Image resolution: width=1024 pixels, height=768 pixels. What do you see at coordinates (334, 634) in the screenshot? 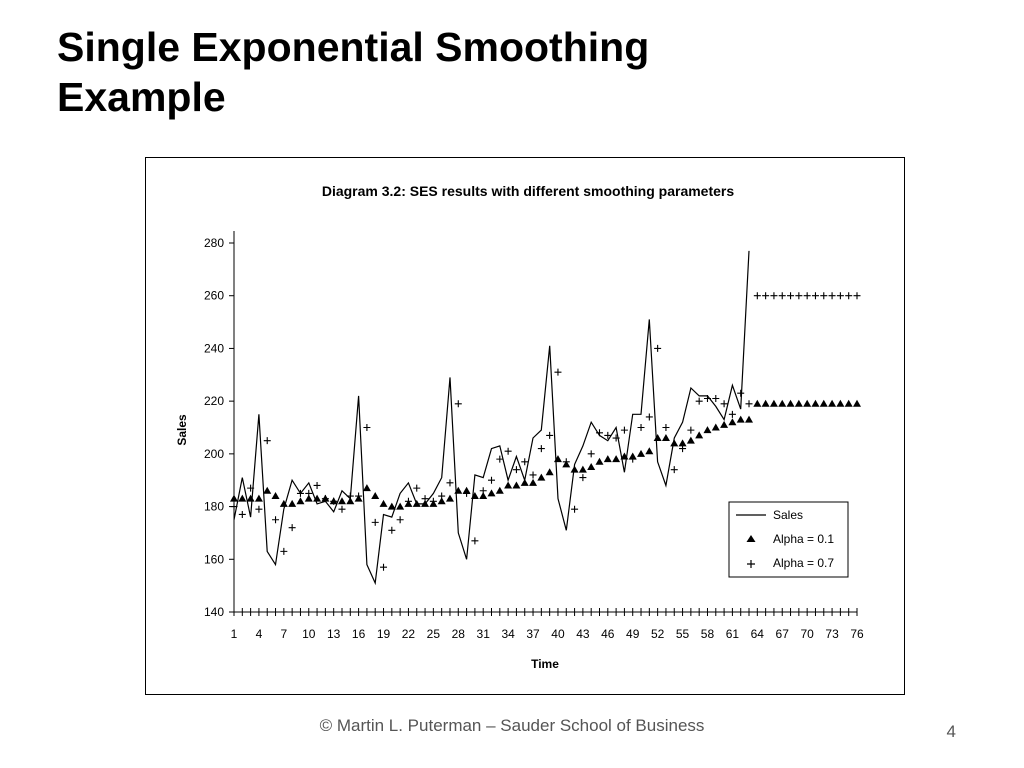
I see `x-tick-label: 13` at bounding box center [334, 634].